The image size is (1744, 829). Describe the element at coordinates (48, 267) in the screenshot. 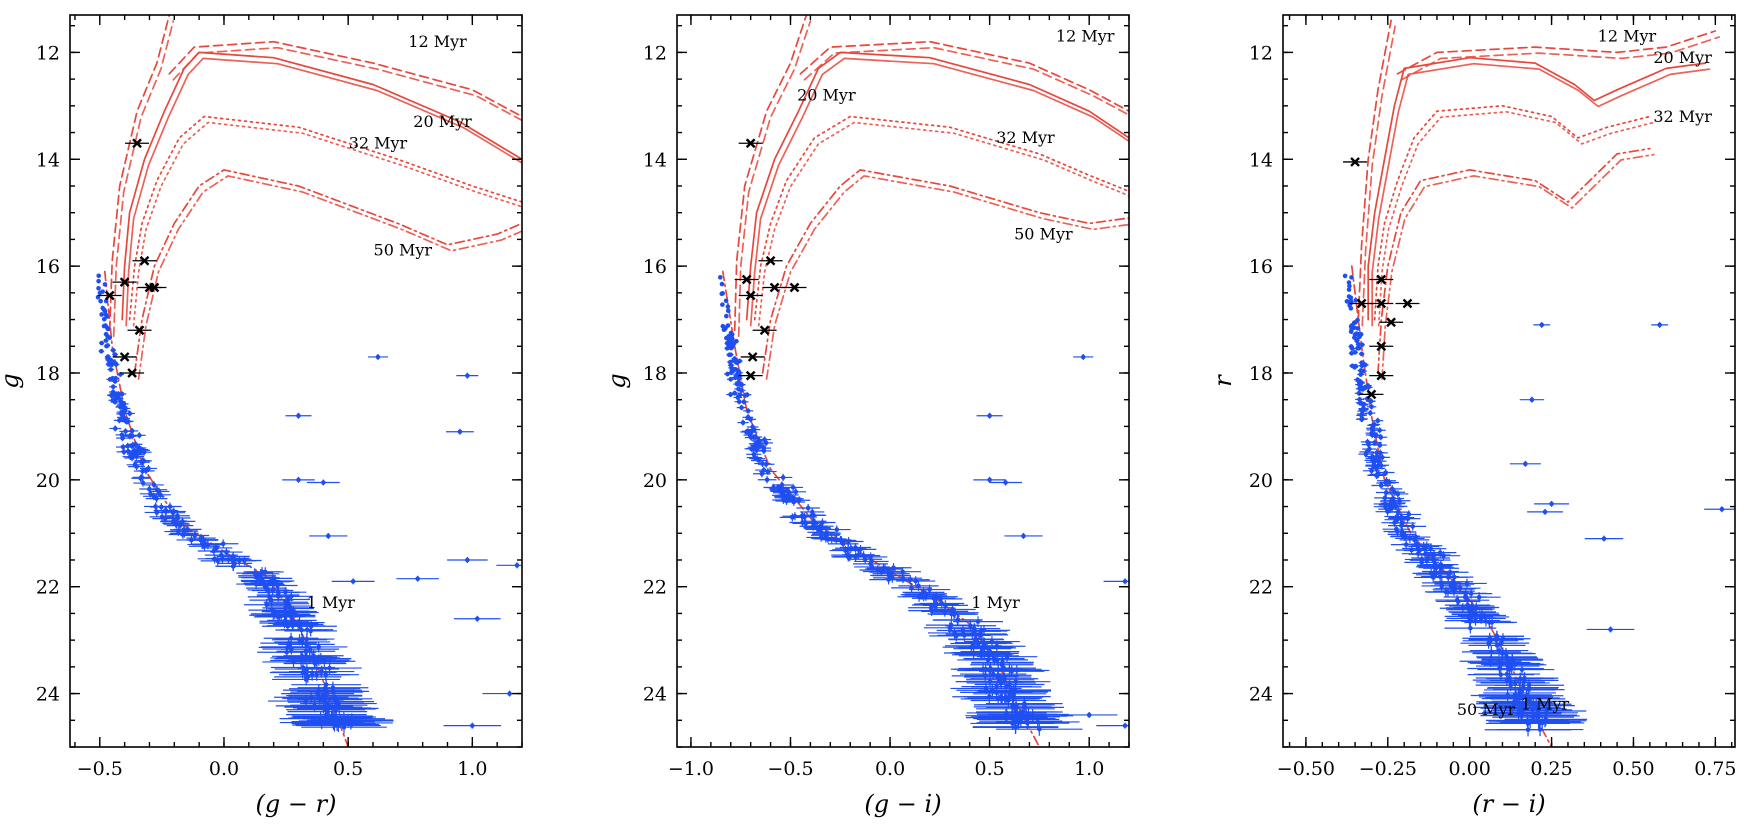

I see `y-tick-label: 16` at that location.